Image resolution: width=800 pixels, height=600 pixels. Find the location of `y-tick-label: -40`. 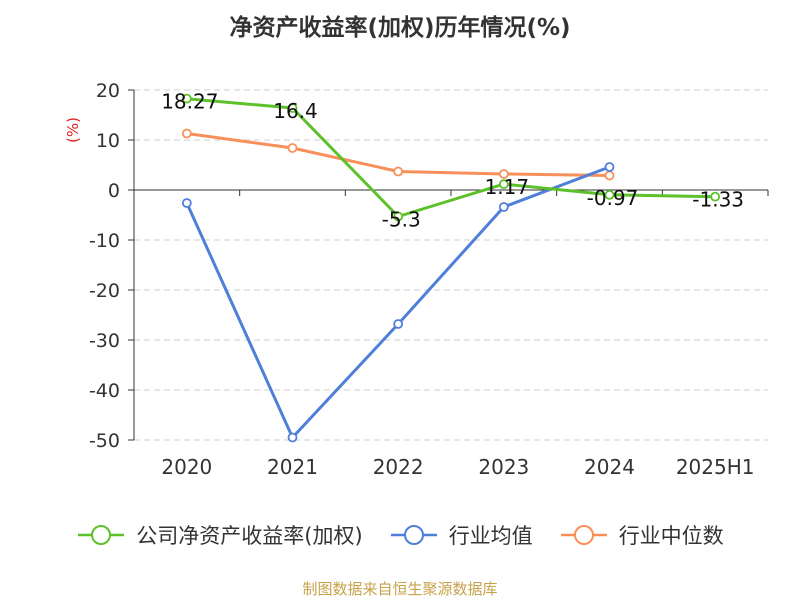

y-tick-label: -40 is located at coordinates (104, 391).